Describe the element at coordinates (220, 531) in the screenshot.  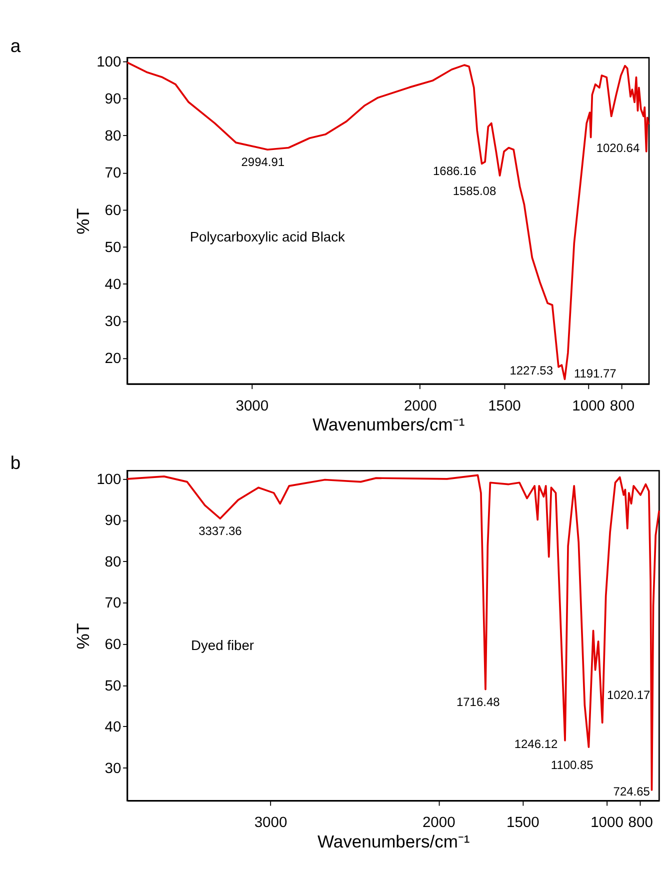
I see `annotation: 3337.36` at that location.